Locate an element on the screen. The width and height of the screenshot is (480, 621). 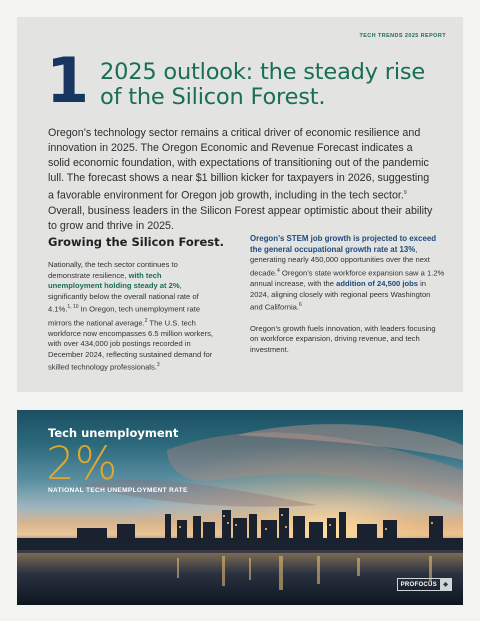
unemployment-stat: 2% is located at coordinates (82, 463).